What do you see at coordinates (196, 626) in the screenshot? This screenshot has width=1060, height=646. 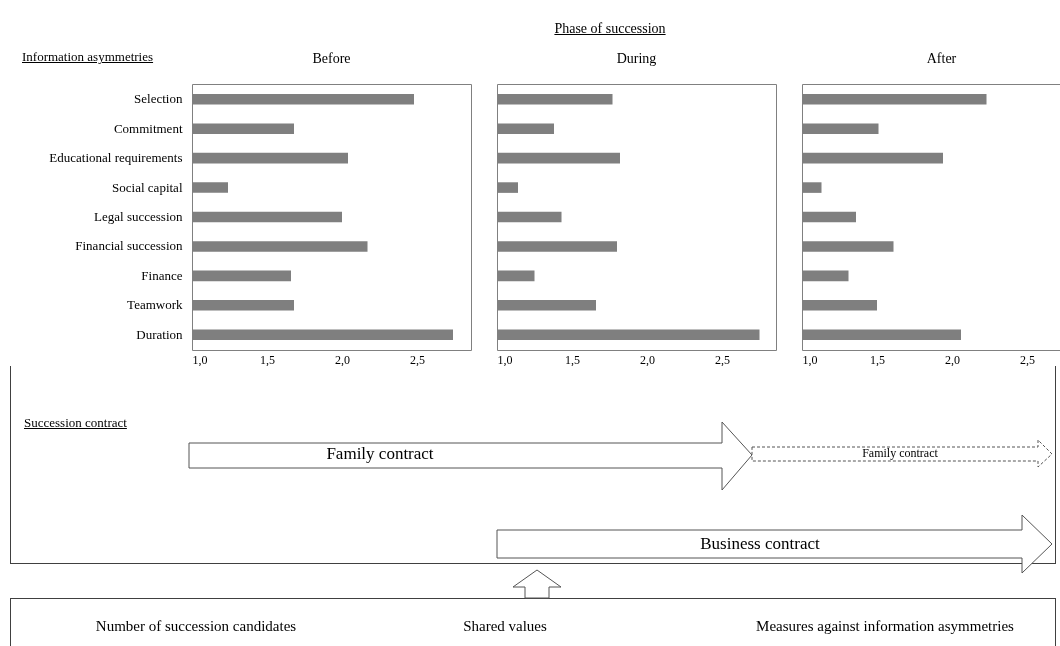 I see `text: Number of succession candidates` at bounding box center [196, 626].